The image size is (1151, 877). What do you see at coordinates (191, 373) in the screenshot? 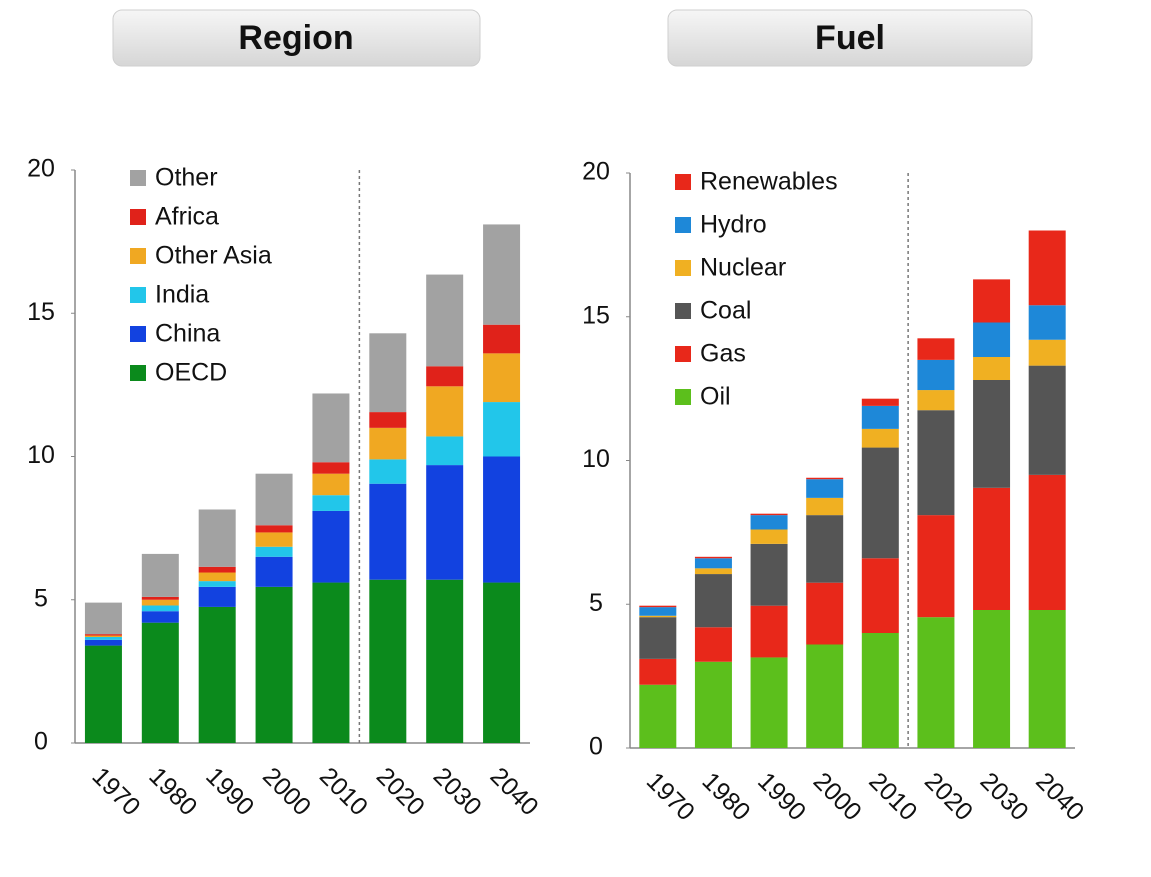
I see `legend-label: OECD` at bounding box center [191, 373].